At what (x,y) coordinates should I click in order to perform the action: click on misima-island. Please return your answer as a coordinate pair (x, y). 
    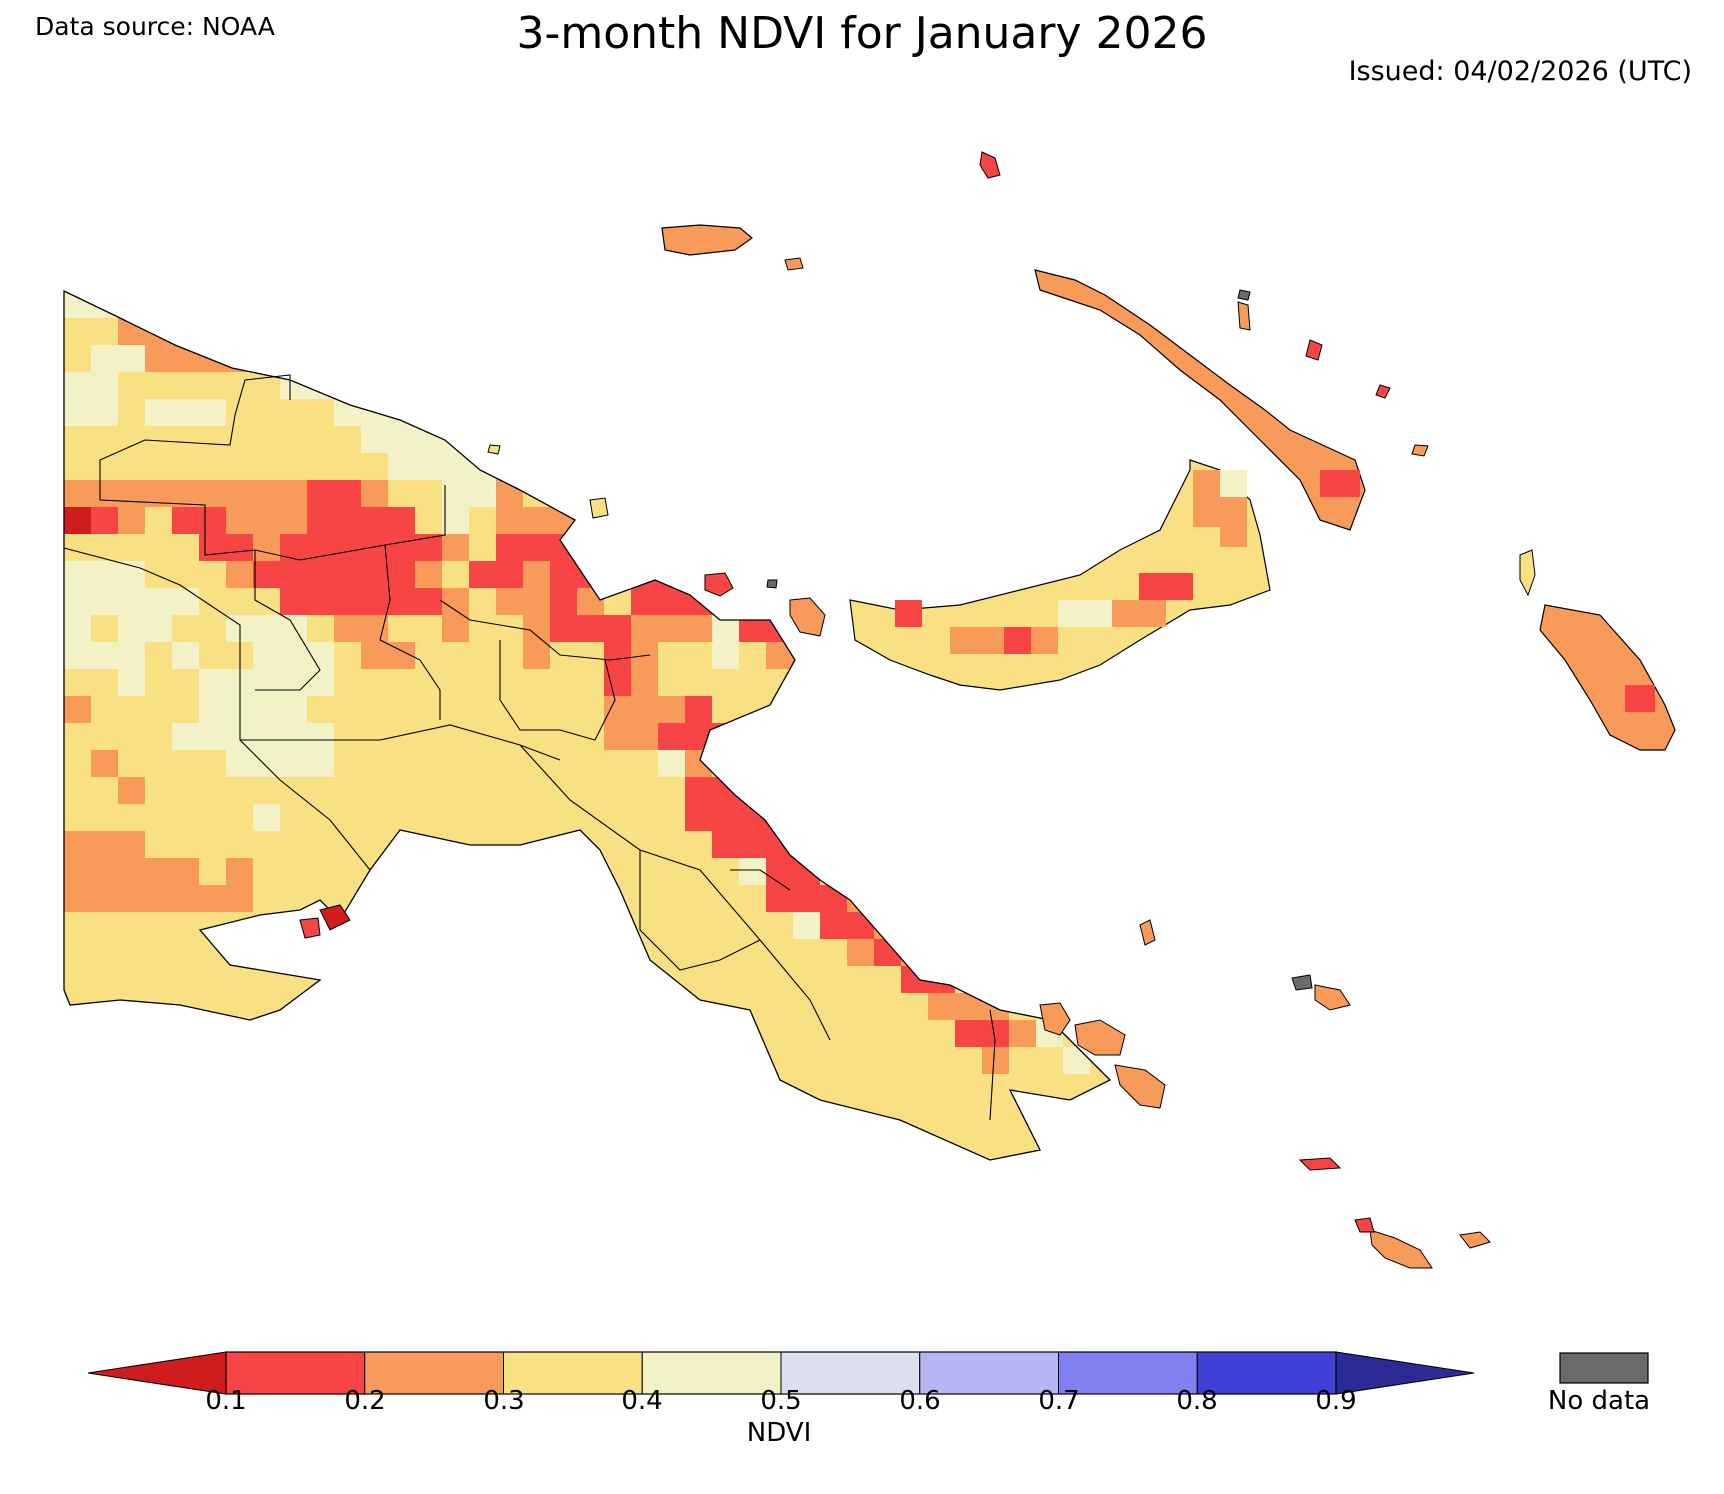
    Looking at the image, I should click on (1320, 1164).